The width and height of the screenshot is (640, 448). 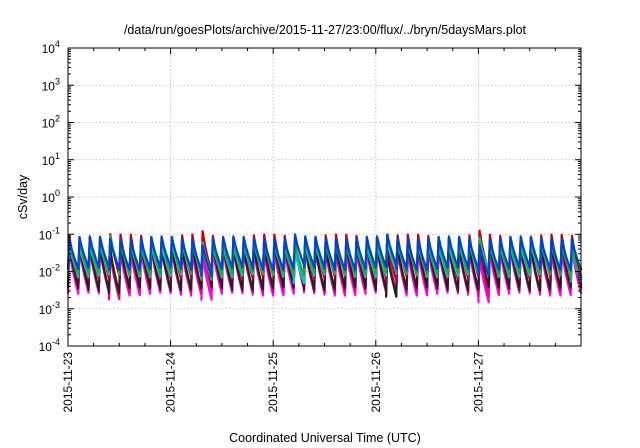 What do you see at coordinates (376, 382) in the screenshot?
I see `x-tick-label: 2015-11-26` at bounding box center [376, 382].